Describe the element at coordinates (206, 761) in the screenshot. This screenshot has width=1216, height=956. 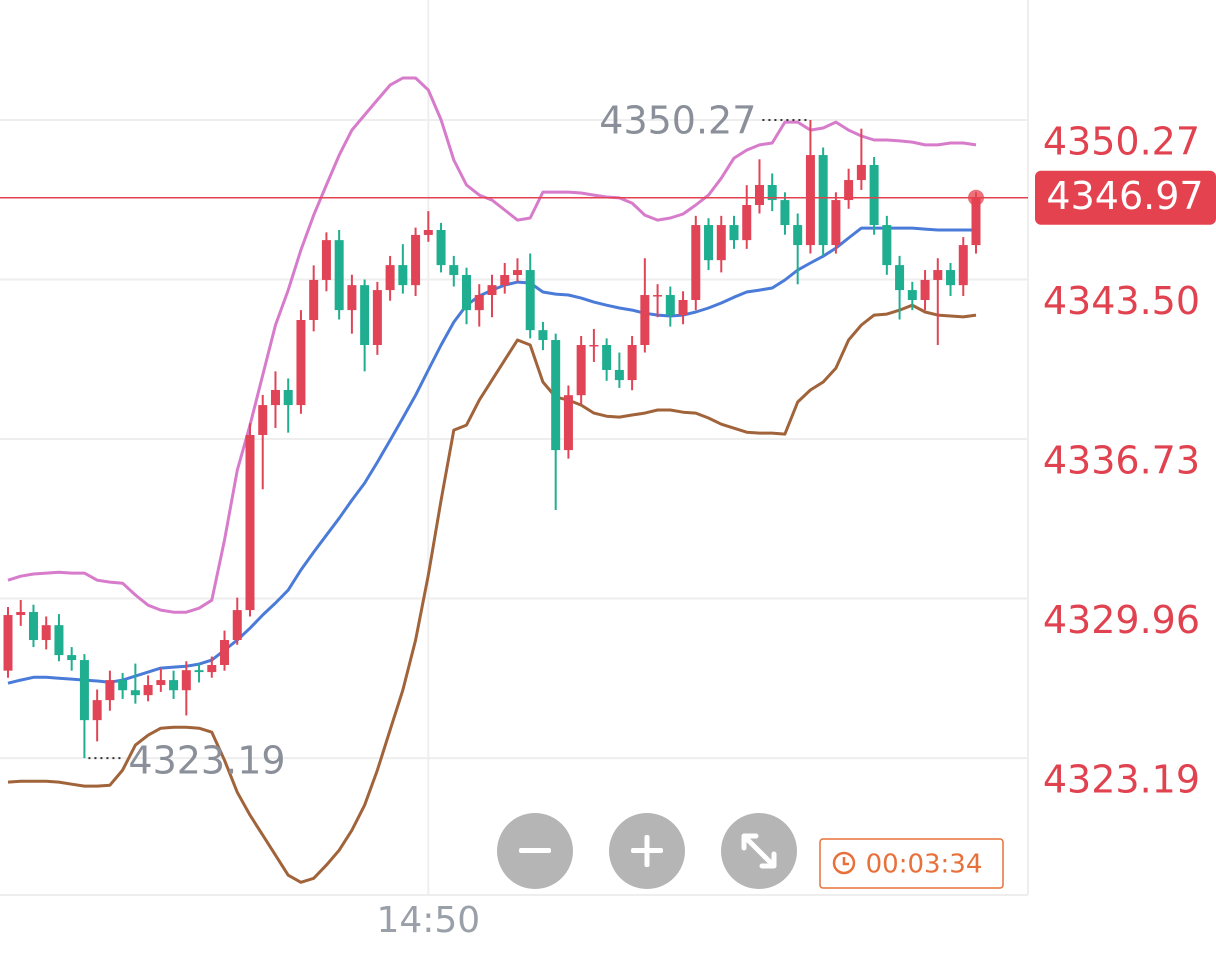
I see `low-label: 4323.19` at that location.